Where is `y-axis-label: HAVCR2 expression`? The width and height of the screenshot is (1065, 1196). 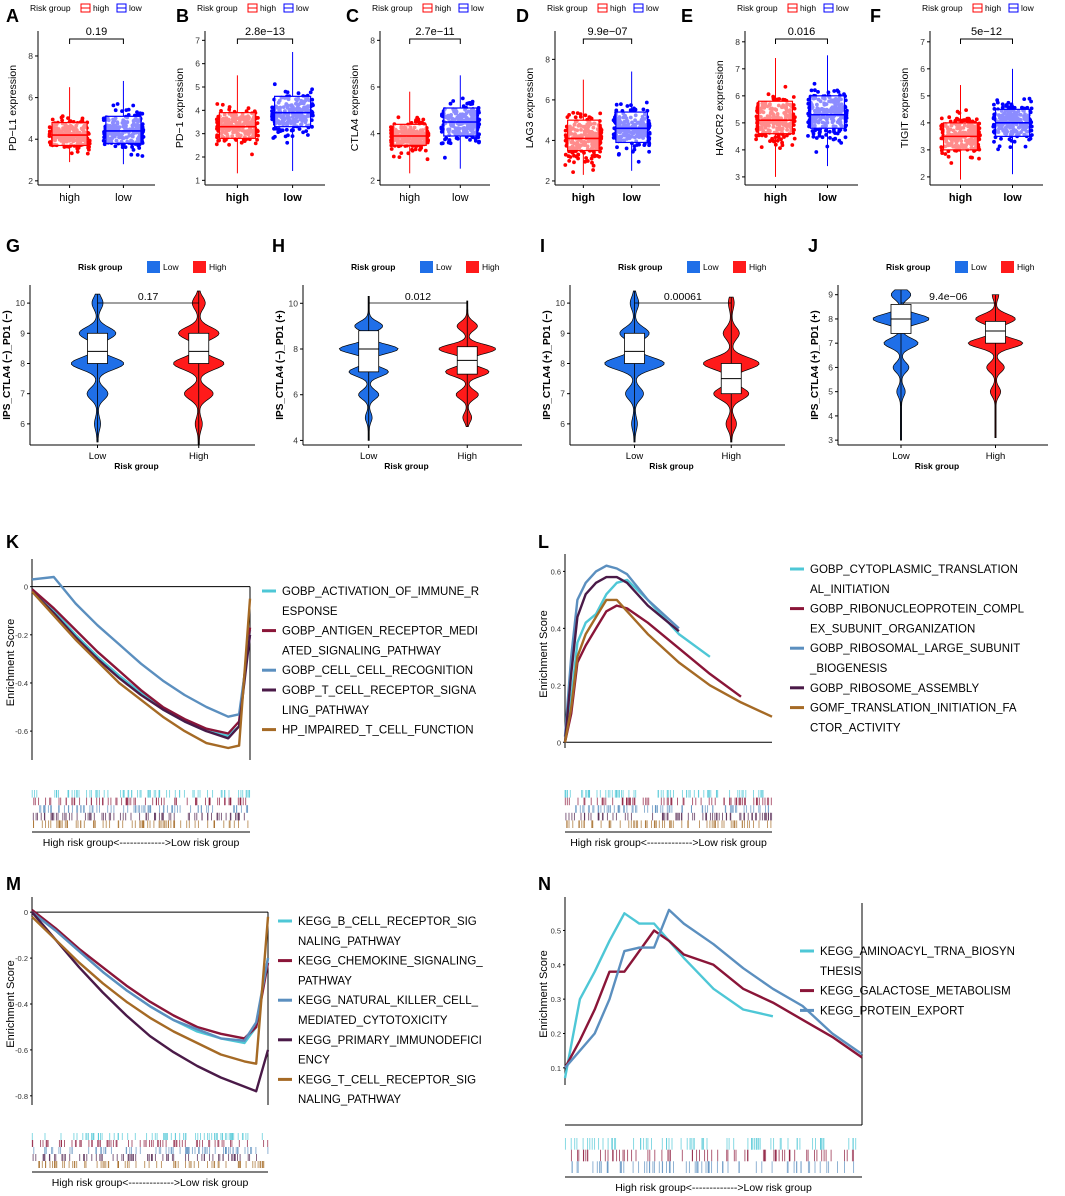
y-axis-label: HAVCR2 expression is located at coordinates (720, 108).